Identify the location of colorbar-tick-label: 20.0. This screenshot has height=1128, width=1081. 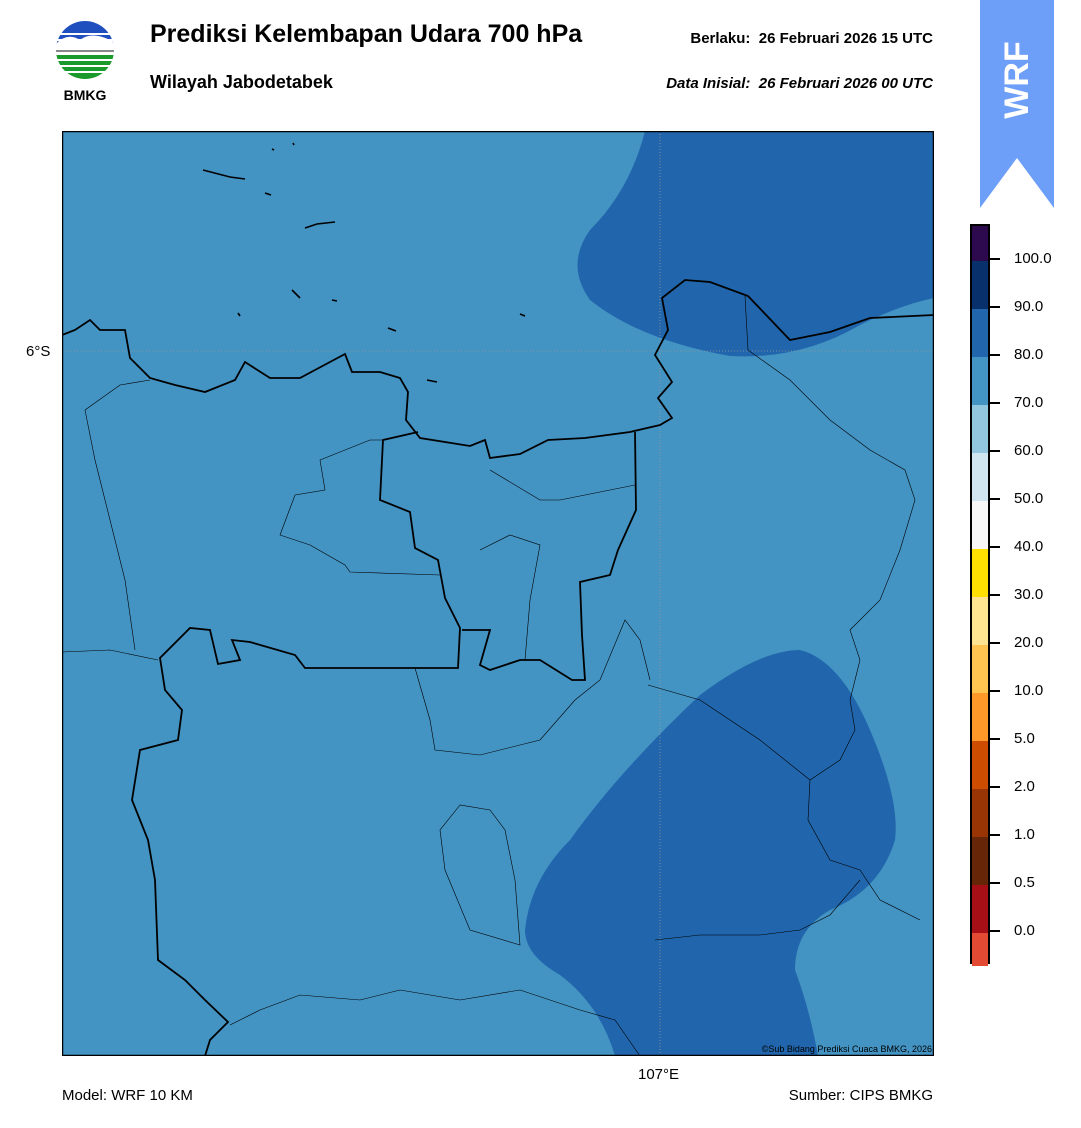
(1029, 642).